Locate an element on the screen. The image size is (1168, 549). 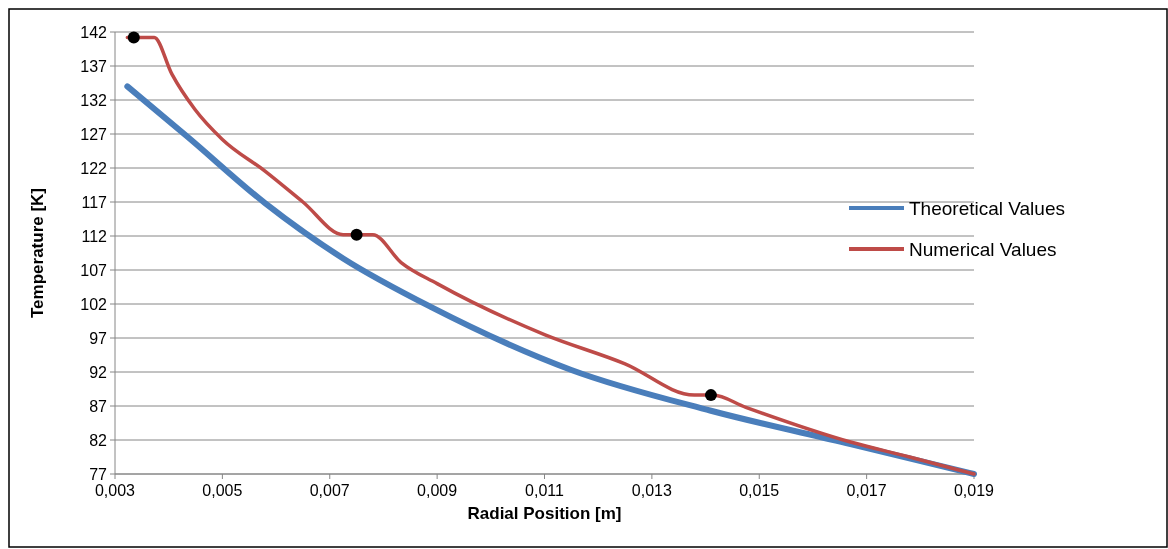
y-tick-label: 92 is located at coordinates (98, 372).